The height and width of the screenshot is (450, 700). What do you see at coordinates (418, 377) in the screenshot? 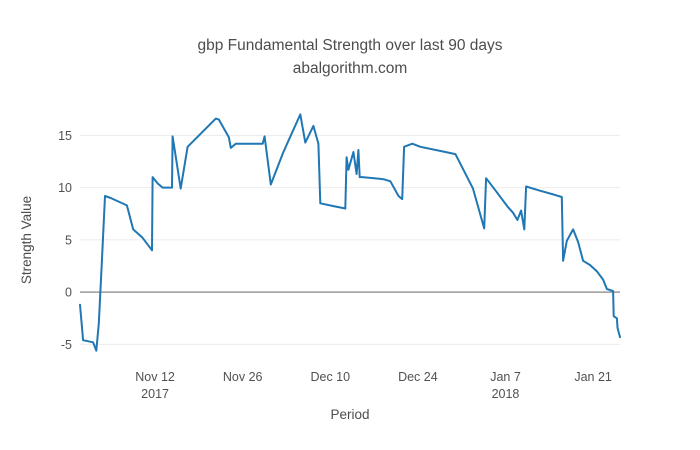
I see `x-tick-label: Dec 24` at bounding box center [418, 377].